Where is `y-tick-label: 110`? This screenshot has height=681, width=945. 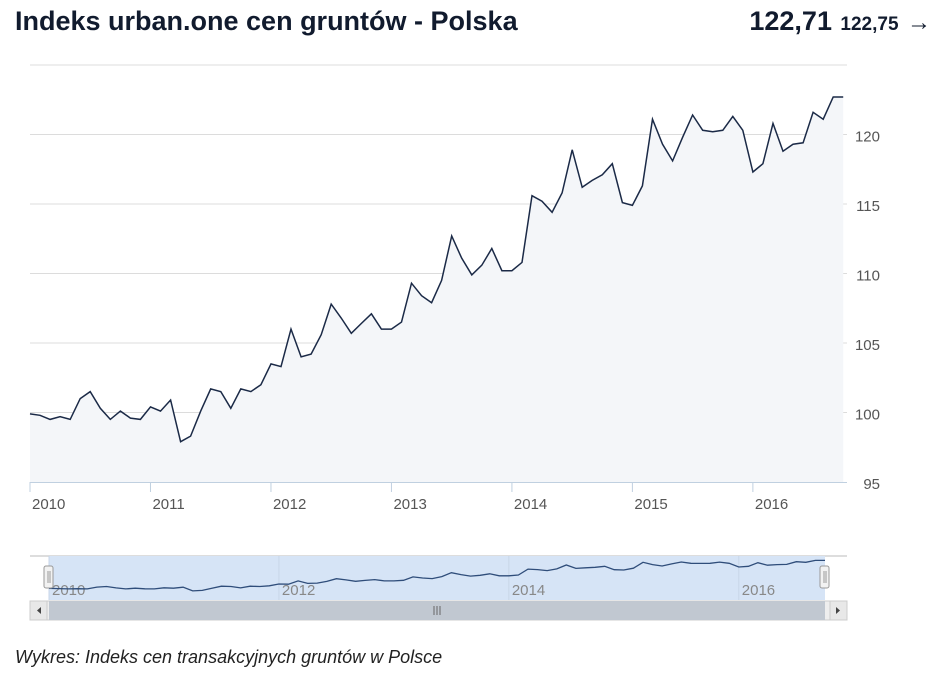 y-tick-label: 110 is located at coordinates (868, 276).